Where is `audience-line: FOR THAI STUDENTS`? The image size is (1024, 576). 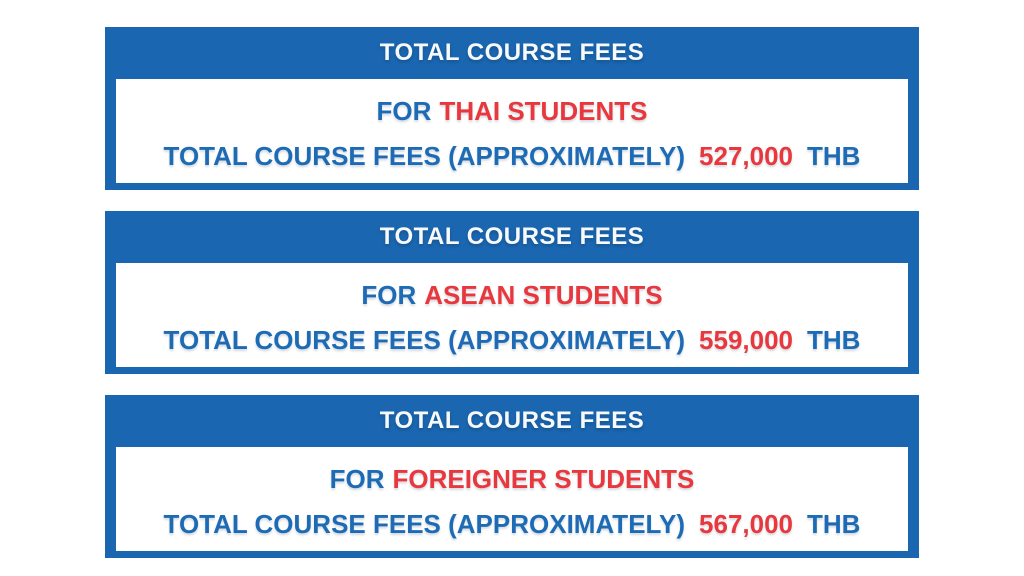 audience-line: FOR THAI STUDENTS is located at coordinates (512, 111).